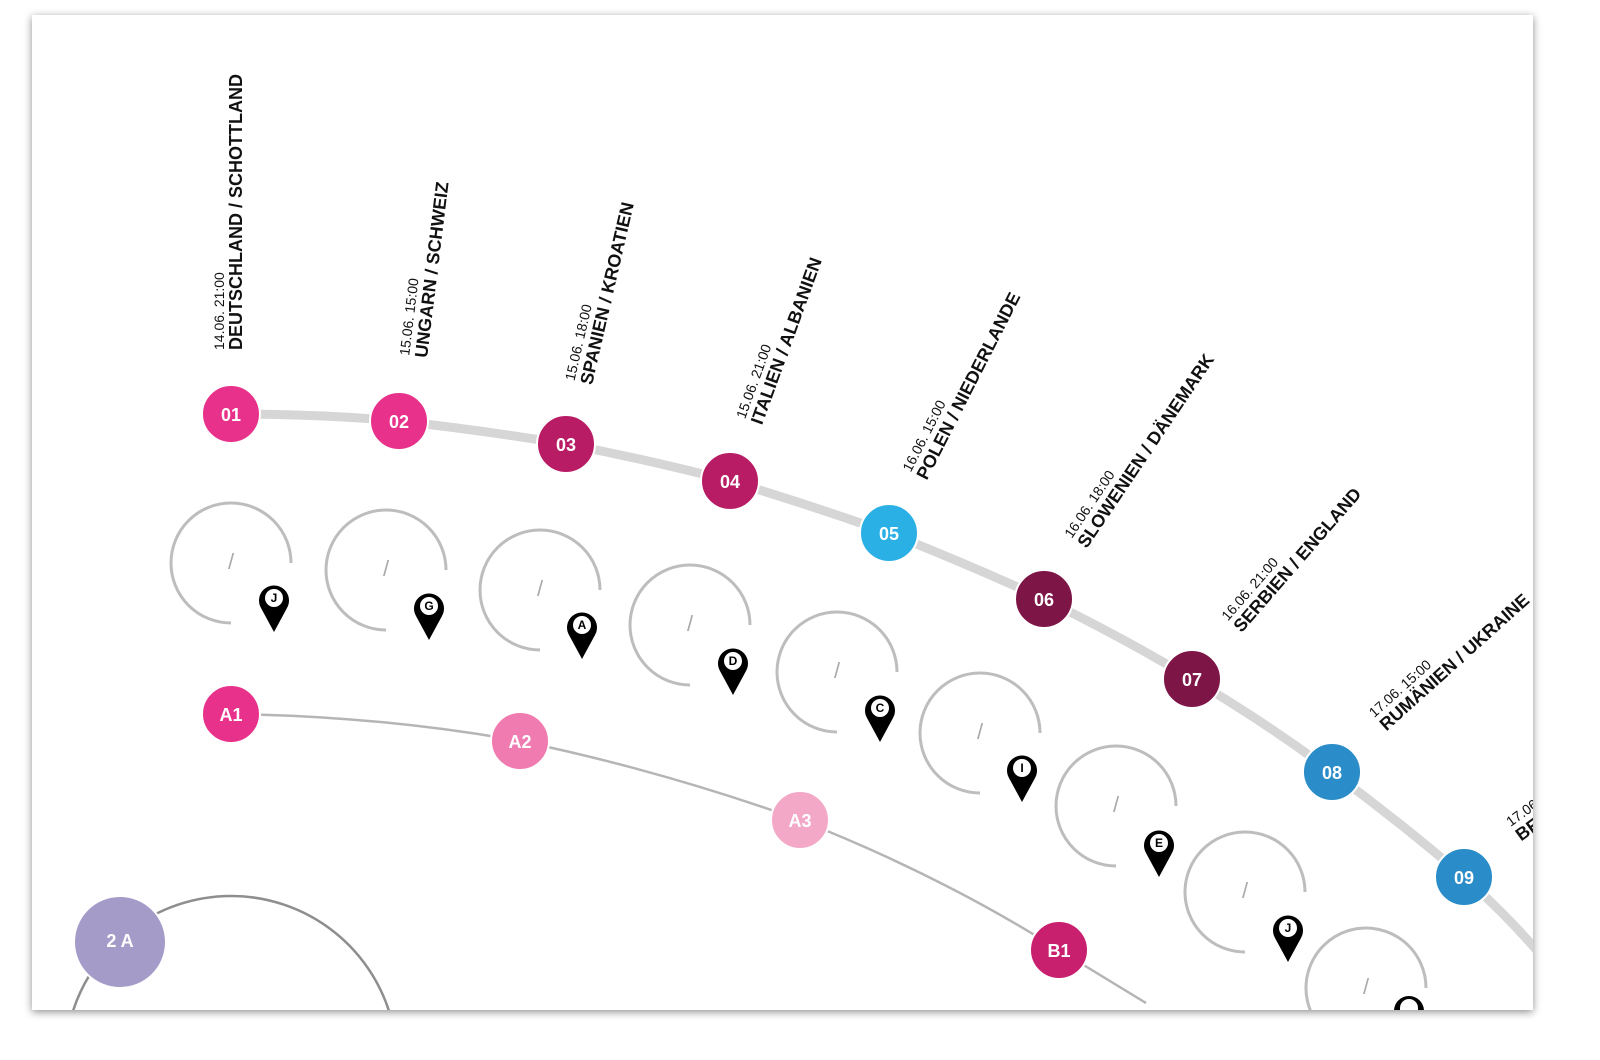 The image size is (1600, 1060). I want to click on group-position-label: A3, so click(799, 821).